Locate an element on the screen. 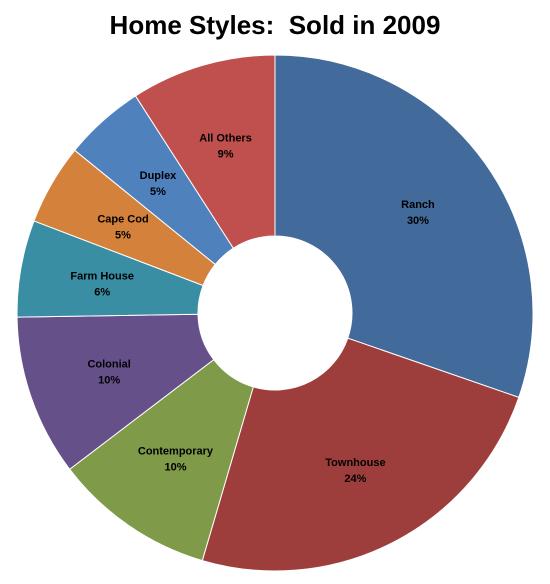 The width and height of the screenshot is (550, 584). slice-label-cape-cod: Cape Cod is located at coordinates (122, 219).